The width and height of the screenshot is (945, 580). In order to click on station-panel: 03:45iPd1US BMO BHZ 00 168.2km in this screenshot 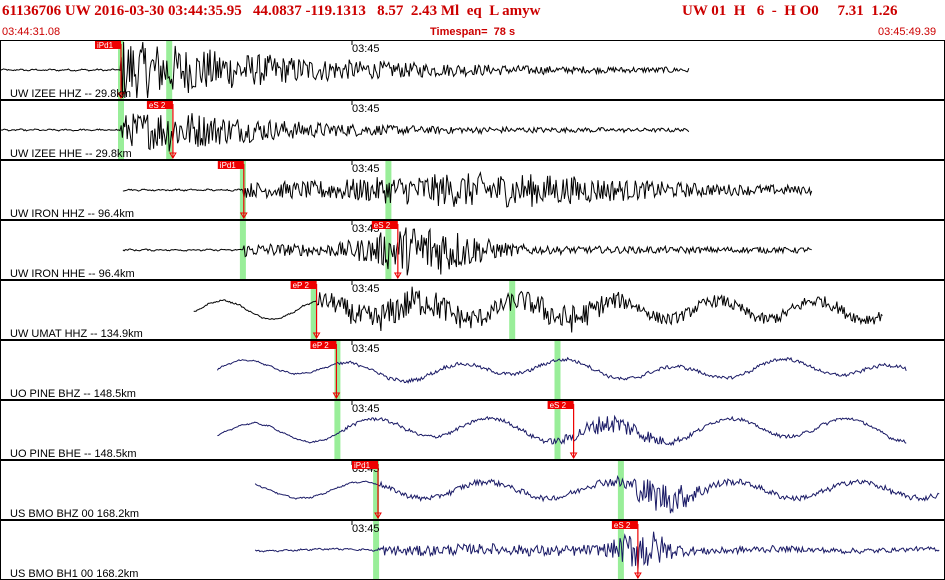, I will do `click(472, 490)`.